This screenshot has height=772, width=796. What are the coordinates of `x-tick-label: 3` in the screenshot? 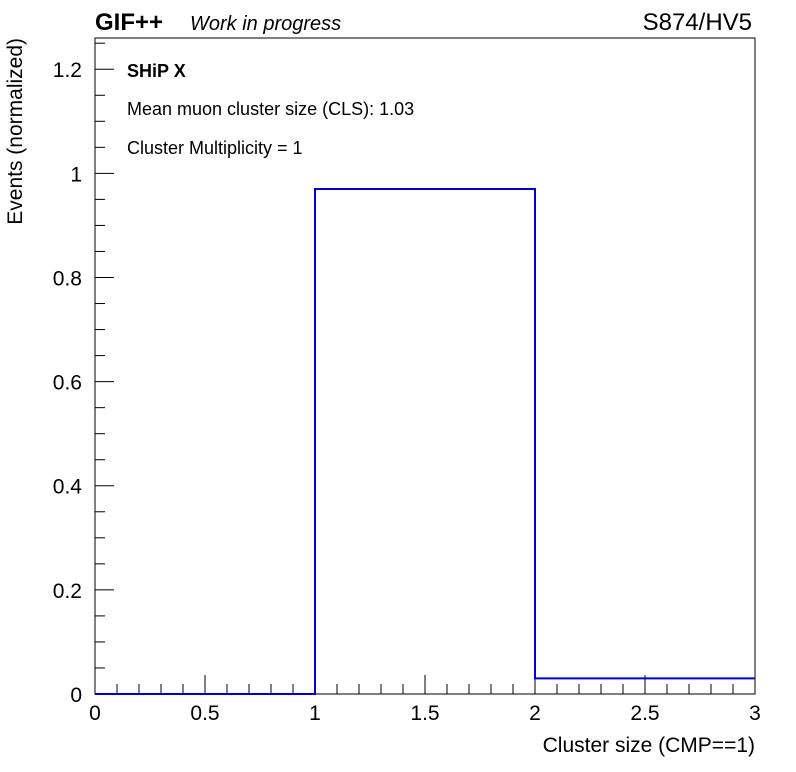 It's located at (755, 713).